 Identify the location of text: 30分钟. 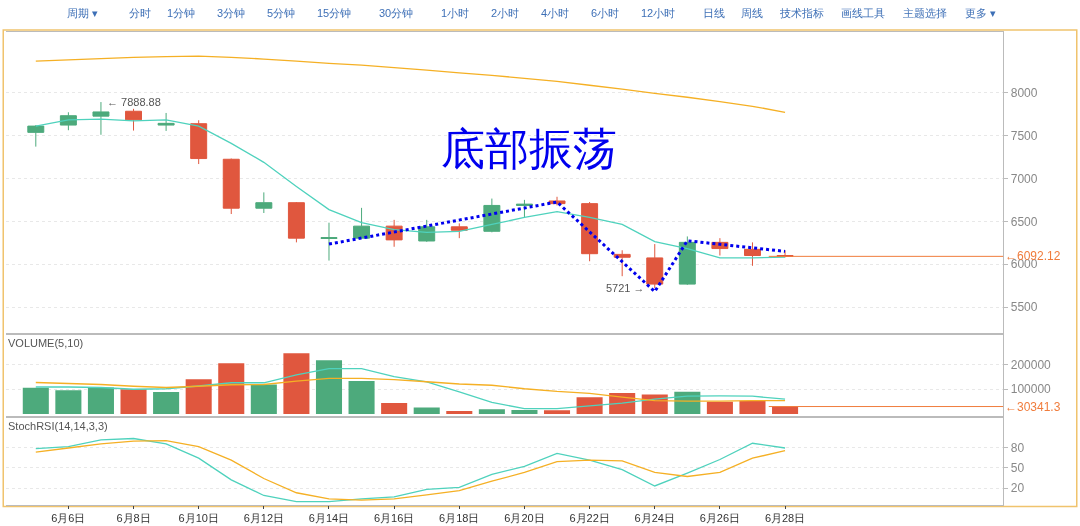
(396, 13).